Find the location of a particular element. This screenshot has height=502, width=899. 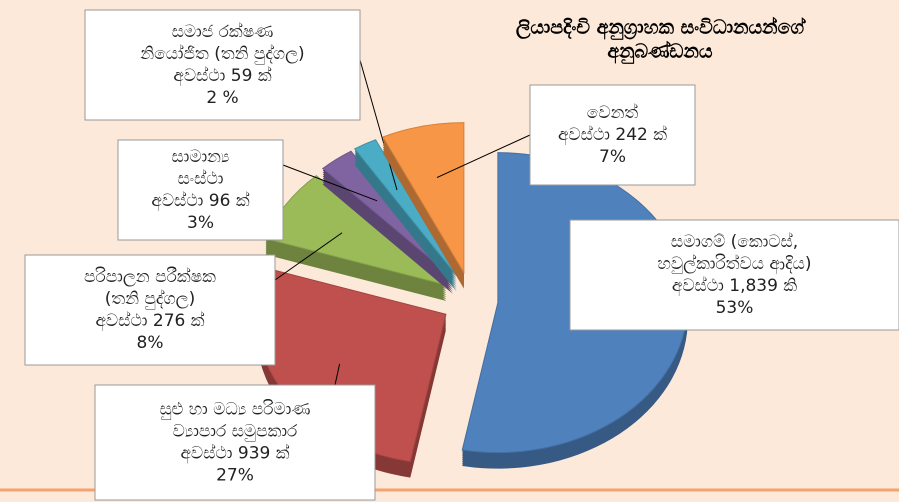

slice-label: අවස්ථා 96 ක් is located at coordinates (200, 201).